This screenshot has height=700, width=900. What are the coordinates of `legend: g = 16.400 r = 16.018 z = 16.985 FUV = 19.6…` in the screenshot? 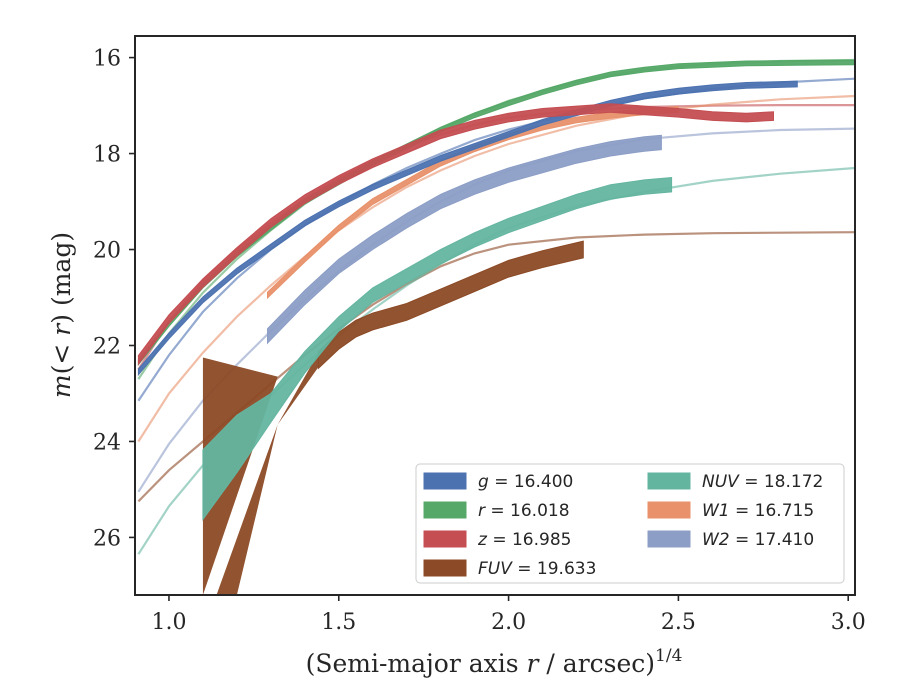 It's located at (630, 523).